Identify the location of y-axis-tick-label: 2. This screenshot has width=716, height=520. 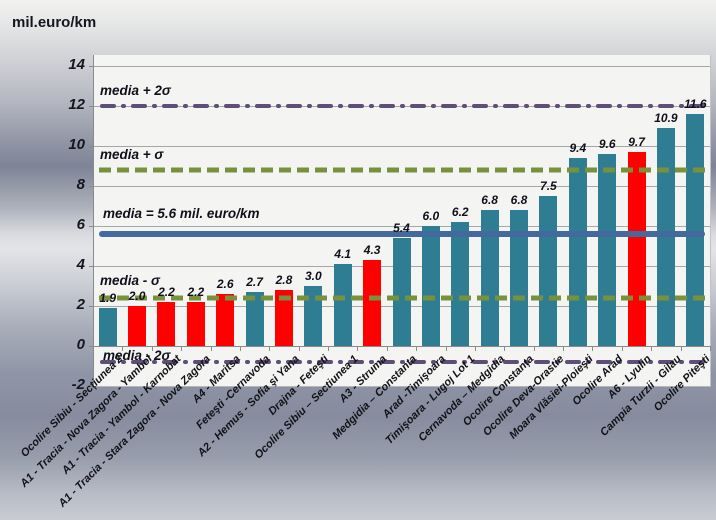
(80, 304).